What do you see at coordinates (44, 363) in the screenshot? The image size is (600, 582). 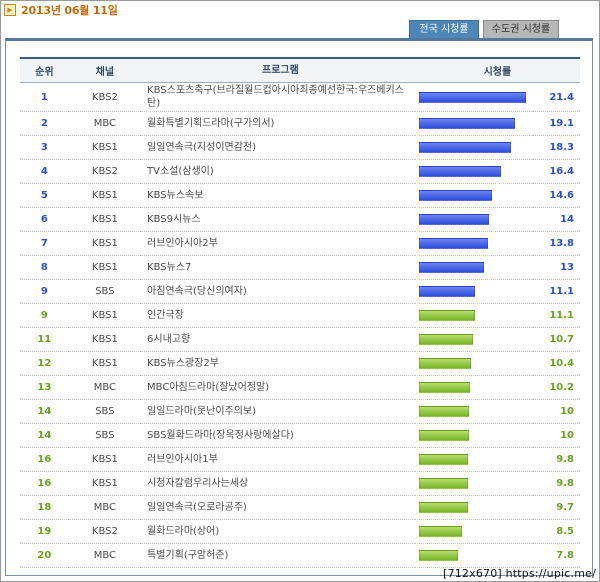 I see `rank-cell: 12` at bounding box center [44, 363].